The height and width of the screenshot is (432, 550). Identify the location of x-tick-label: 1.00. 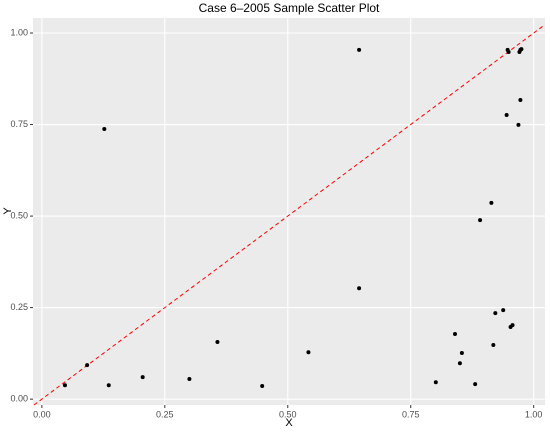
(534, 414).